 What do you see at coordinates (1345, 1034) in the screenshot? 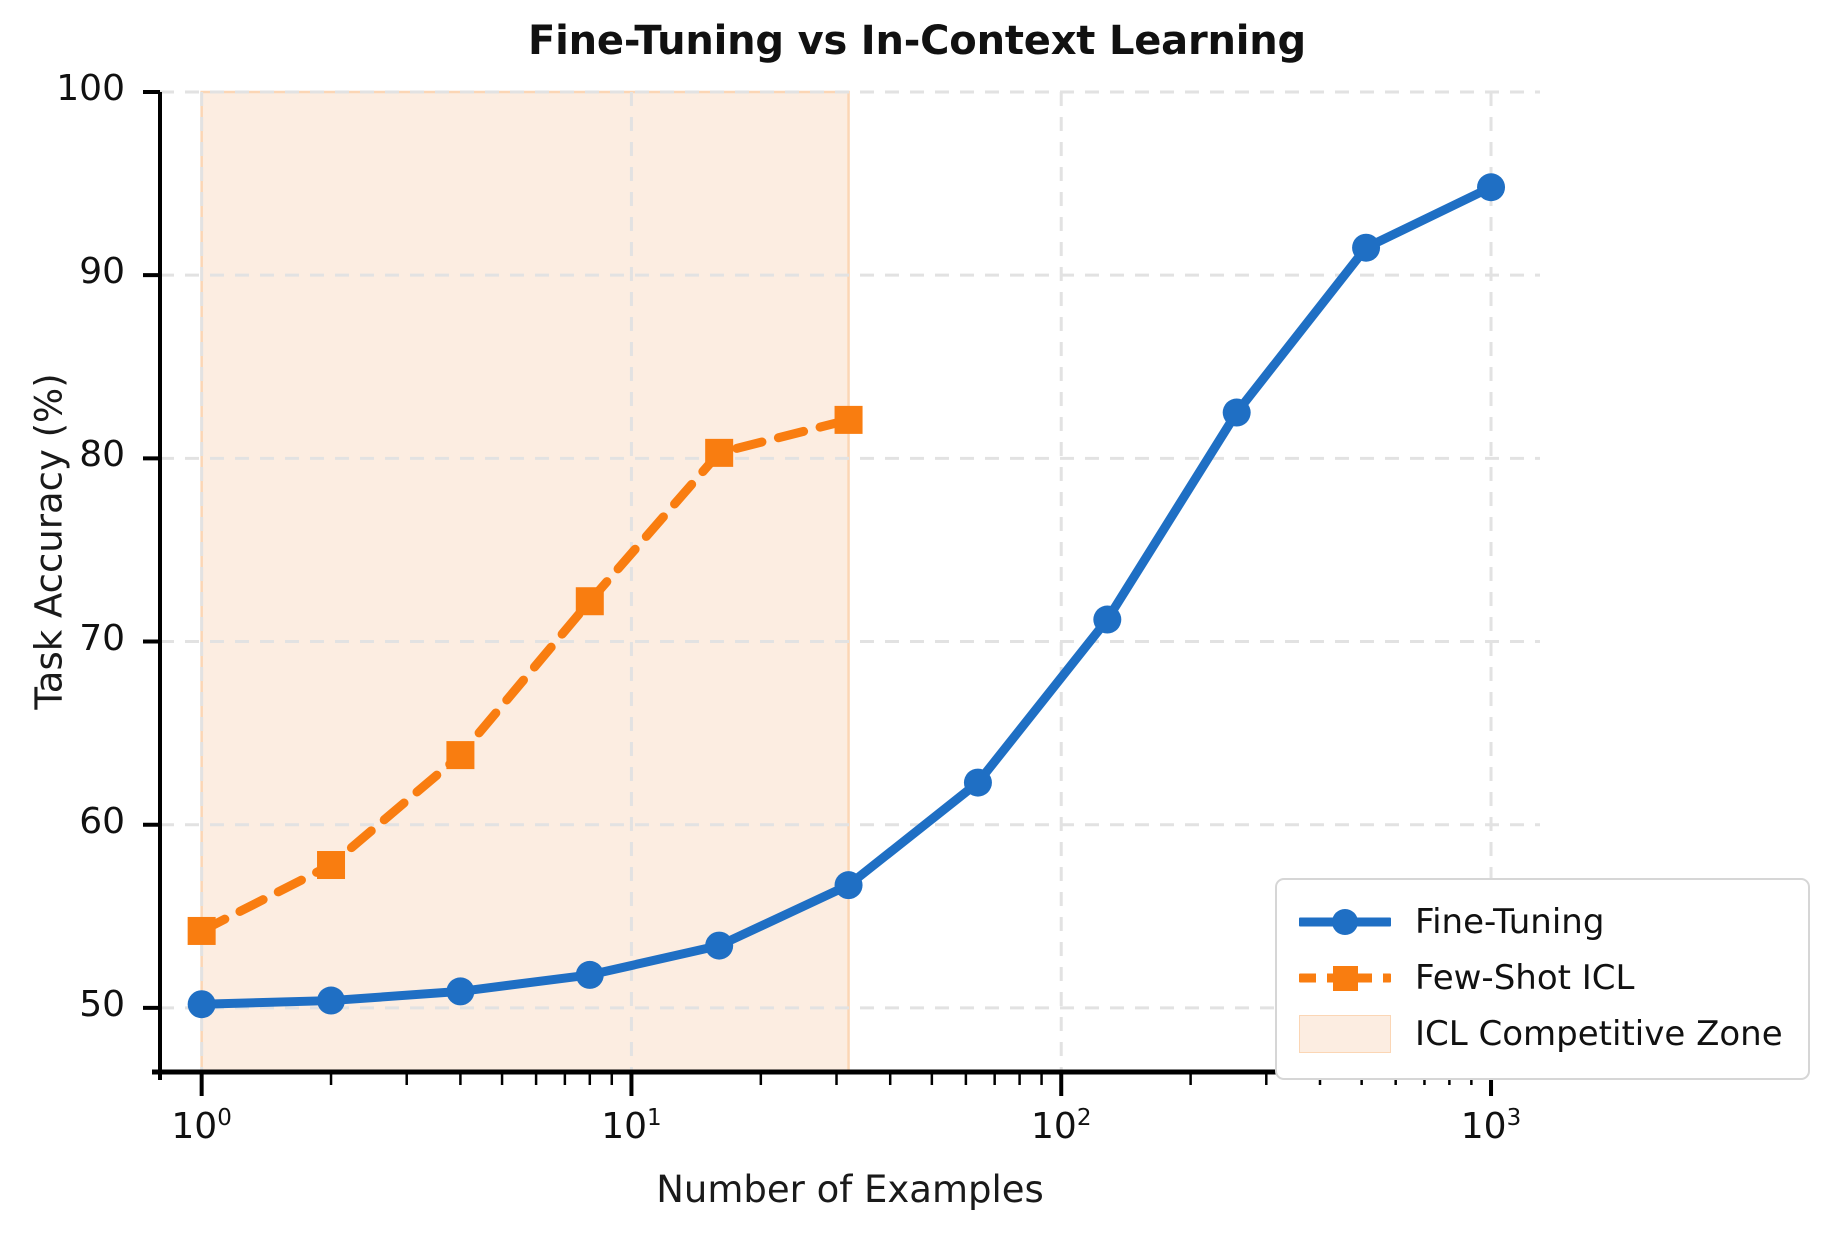
I see `legend-key-zone-patch-icon` at bounding box center [1345, 1034].